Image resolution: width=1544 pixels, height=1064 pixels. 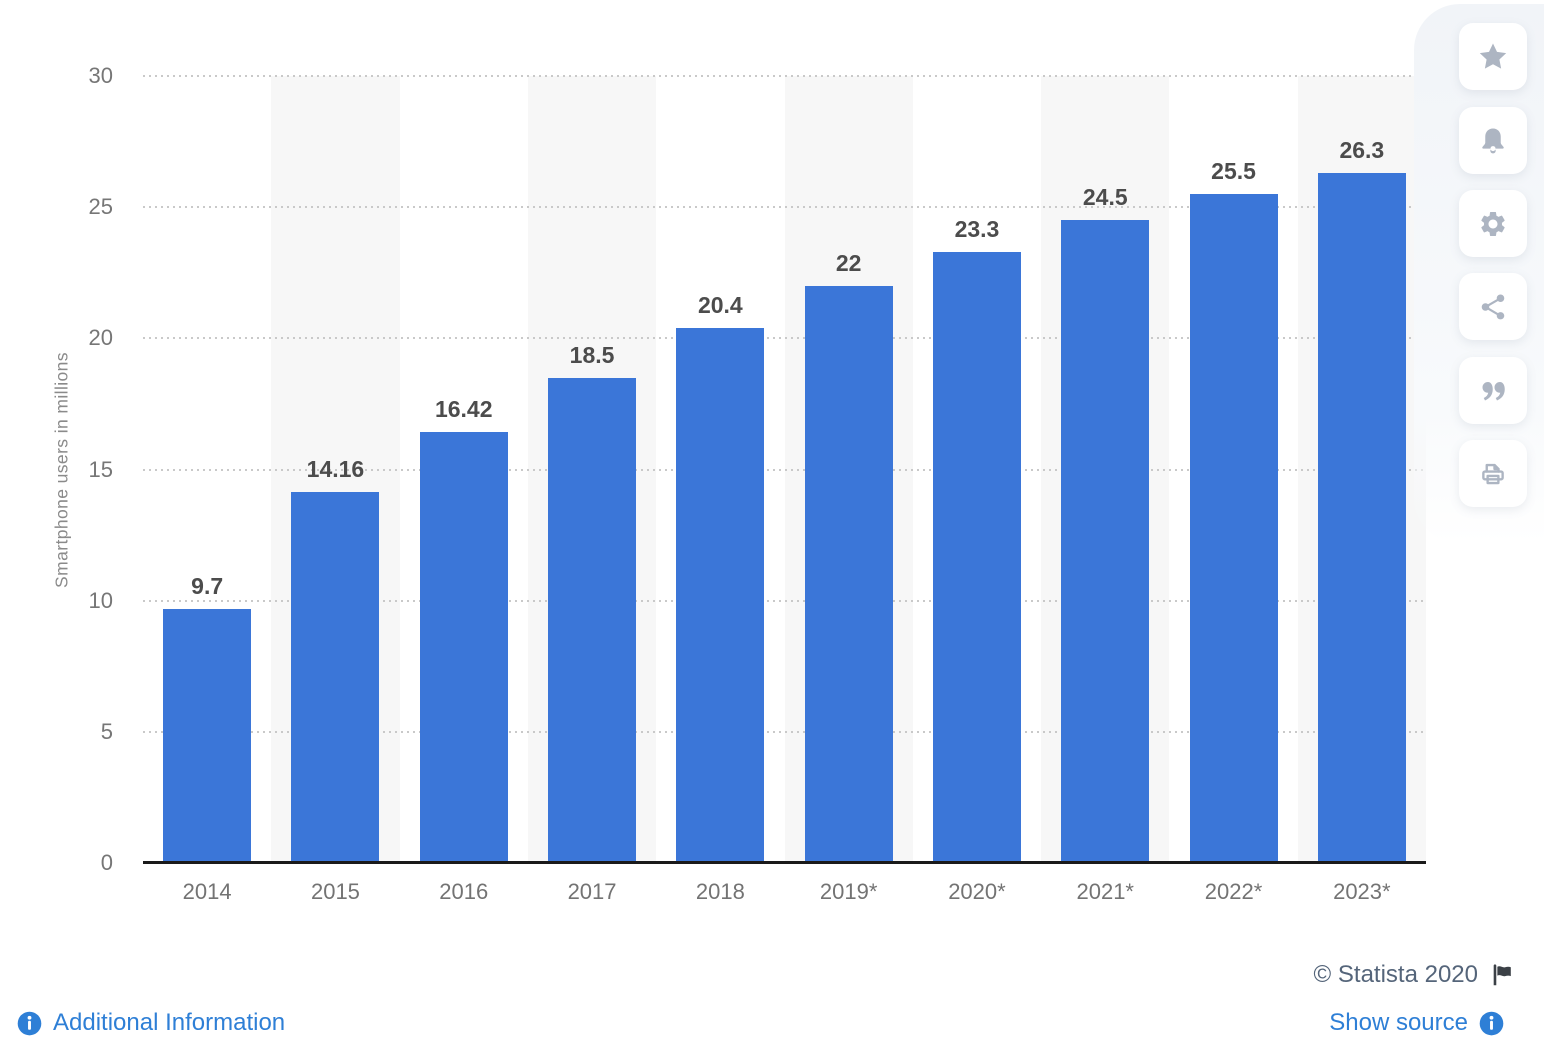 I want to click on print-button, so click(x=1493, y=473).